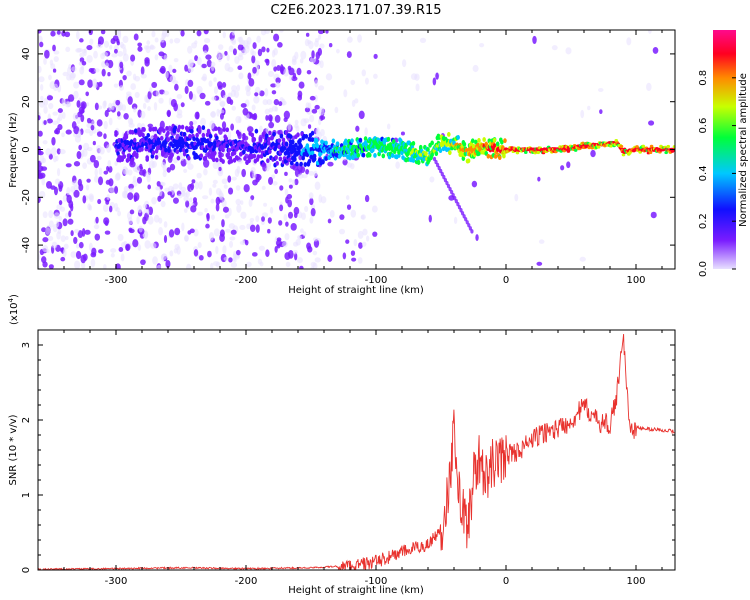 Image resolution: width=750 pixels, height=600 pixels. Describe the element at coordinates (724, 149) in the screenshot. I see `colorbar-gradient` at that location.